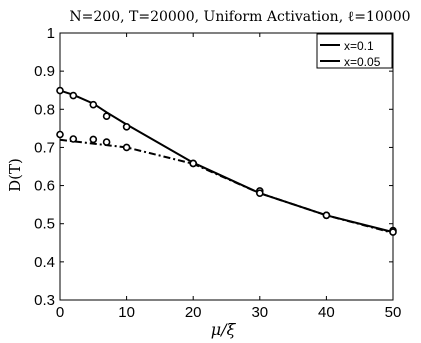 Image resolution: width=421 pixels, height=343 pixels. I want to click on legend-label-x005: x=0.05, so click(362, 62).